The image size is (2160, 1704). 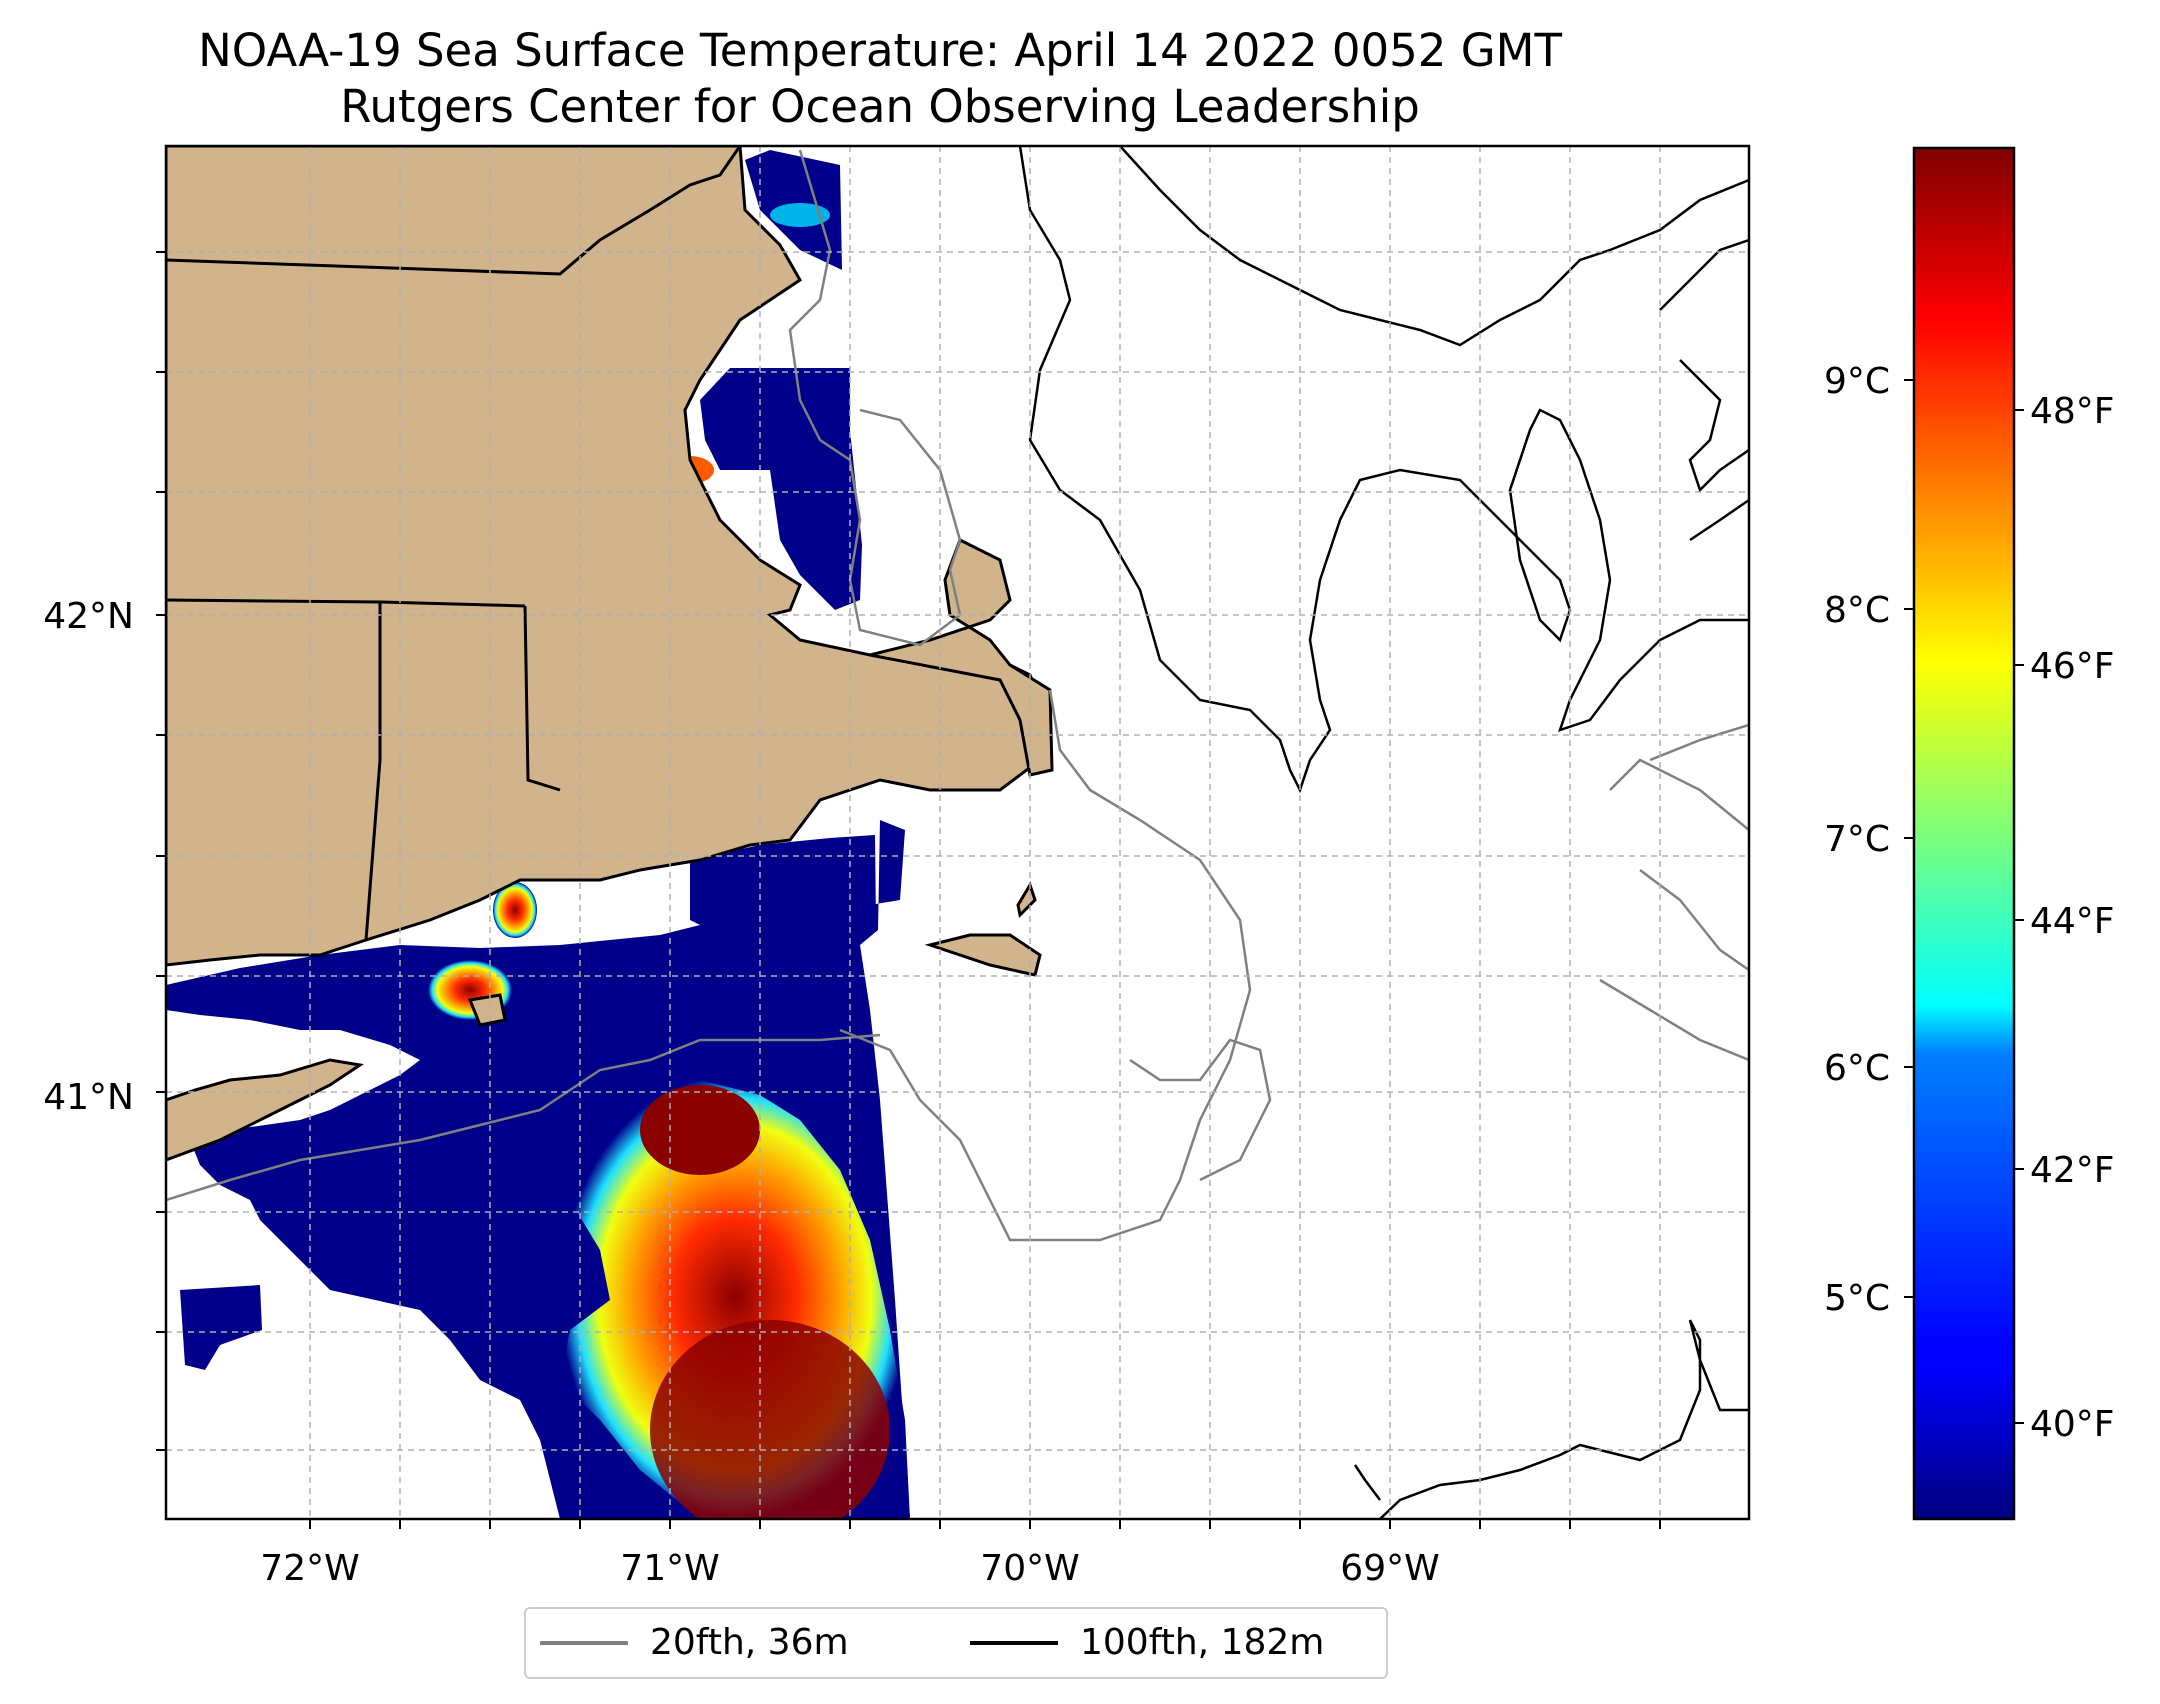 I want to click on colorbar, so click(x=1964, y=833).